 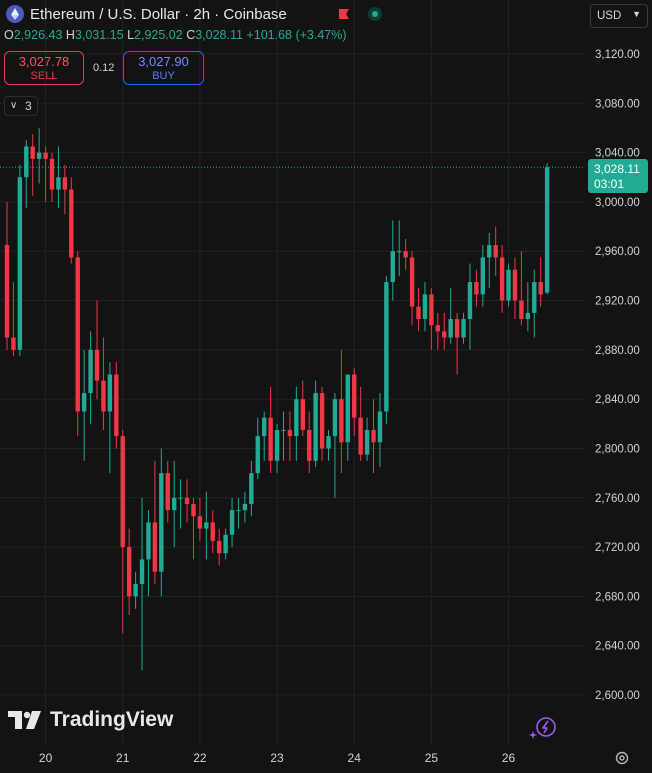 What do you see at coordinates (617, 154) in the screenshot?
I see `price-tick-label: 3,040.00` at bounding box center [617, 154].